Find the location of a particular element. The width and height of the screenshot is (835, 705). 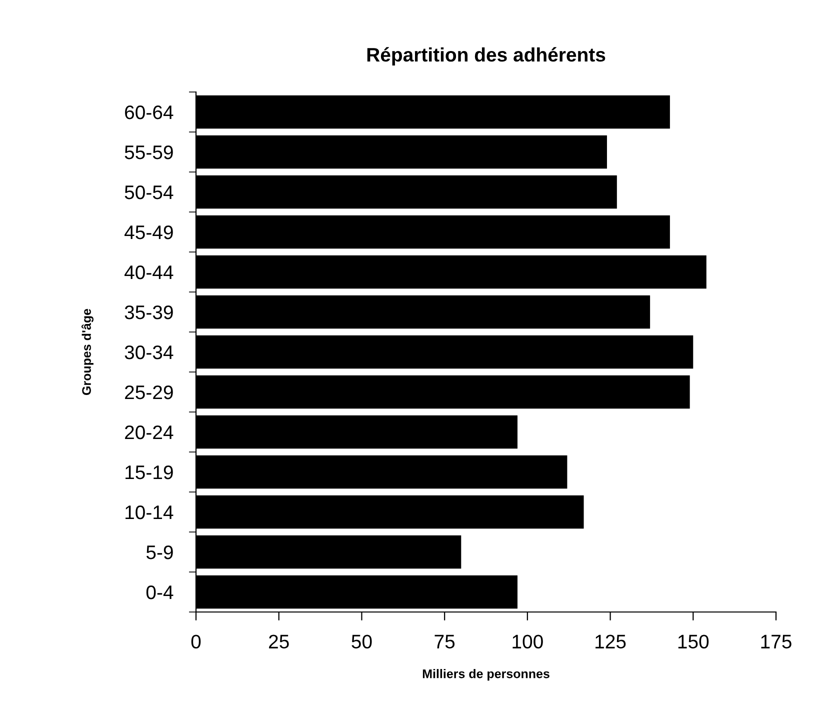

x-axis-title: Milliers de personnes is located at coordinates (486, 675).